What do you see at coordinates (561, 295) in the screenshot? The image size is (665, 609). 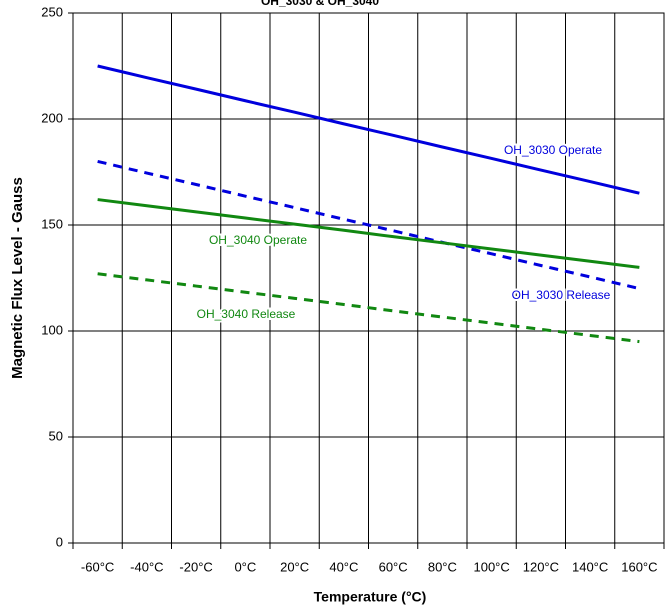 I see `series-label: OH_3030 Release` at bounding box center [561, 295].